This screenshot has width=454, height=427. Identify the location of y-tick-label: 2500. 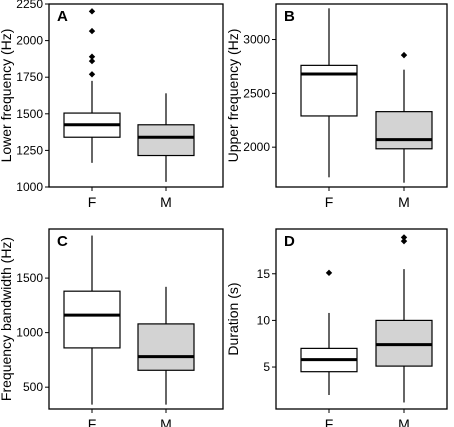
(256, 93).